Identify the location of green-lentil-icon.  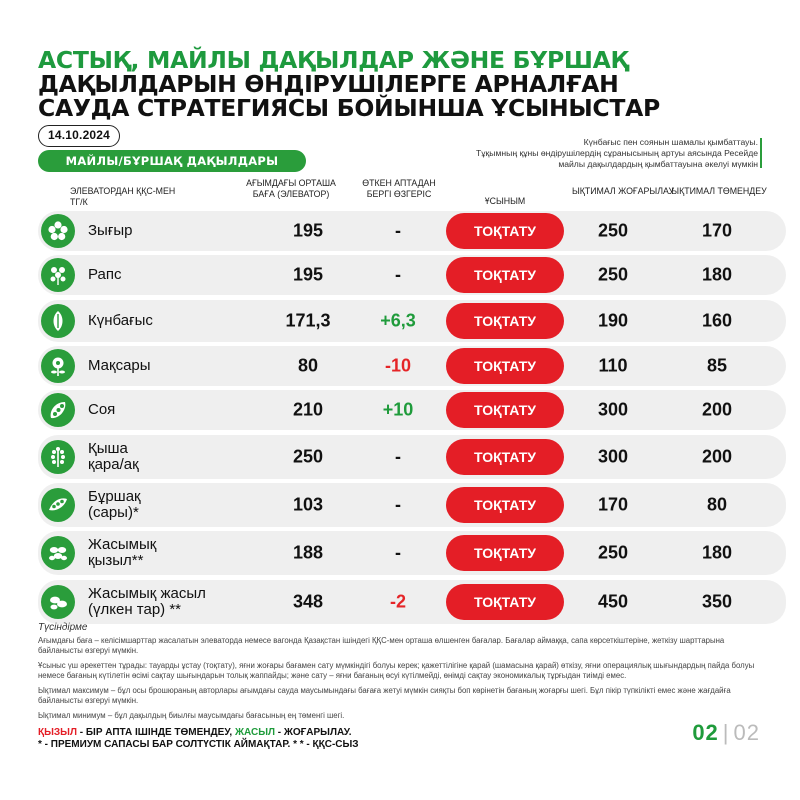
(58, 601).